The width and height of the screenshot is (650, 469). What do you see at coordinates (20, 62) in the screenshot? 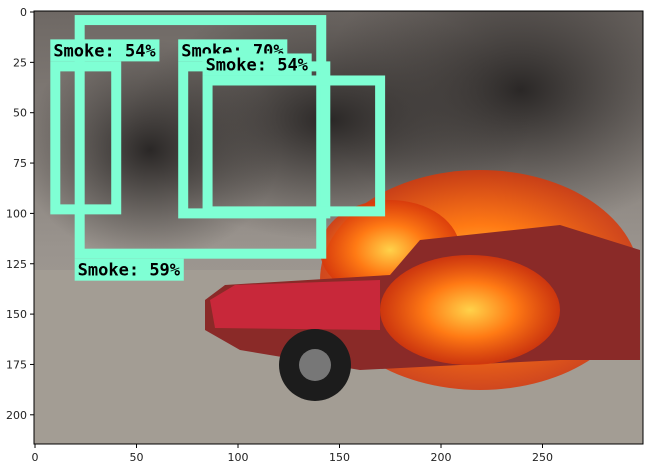
I see `y-tick-label: 25` at bounding box center [20, 62].